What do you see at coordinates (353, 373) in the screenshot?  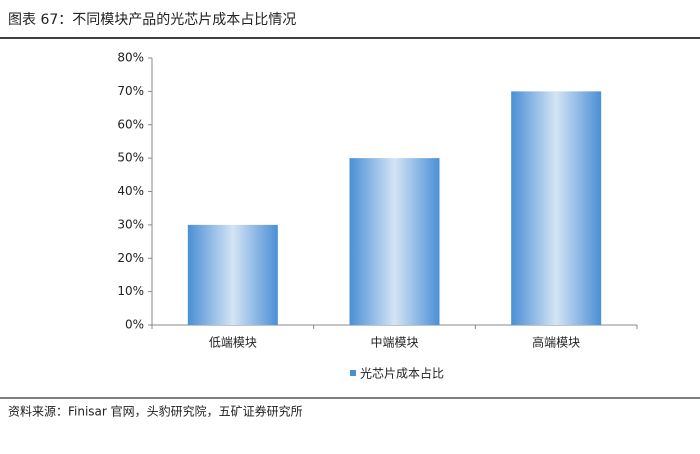 I see `legend-swatch` at bounding box center [353, 373].